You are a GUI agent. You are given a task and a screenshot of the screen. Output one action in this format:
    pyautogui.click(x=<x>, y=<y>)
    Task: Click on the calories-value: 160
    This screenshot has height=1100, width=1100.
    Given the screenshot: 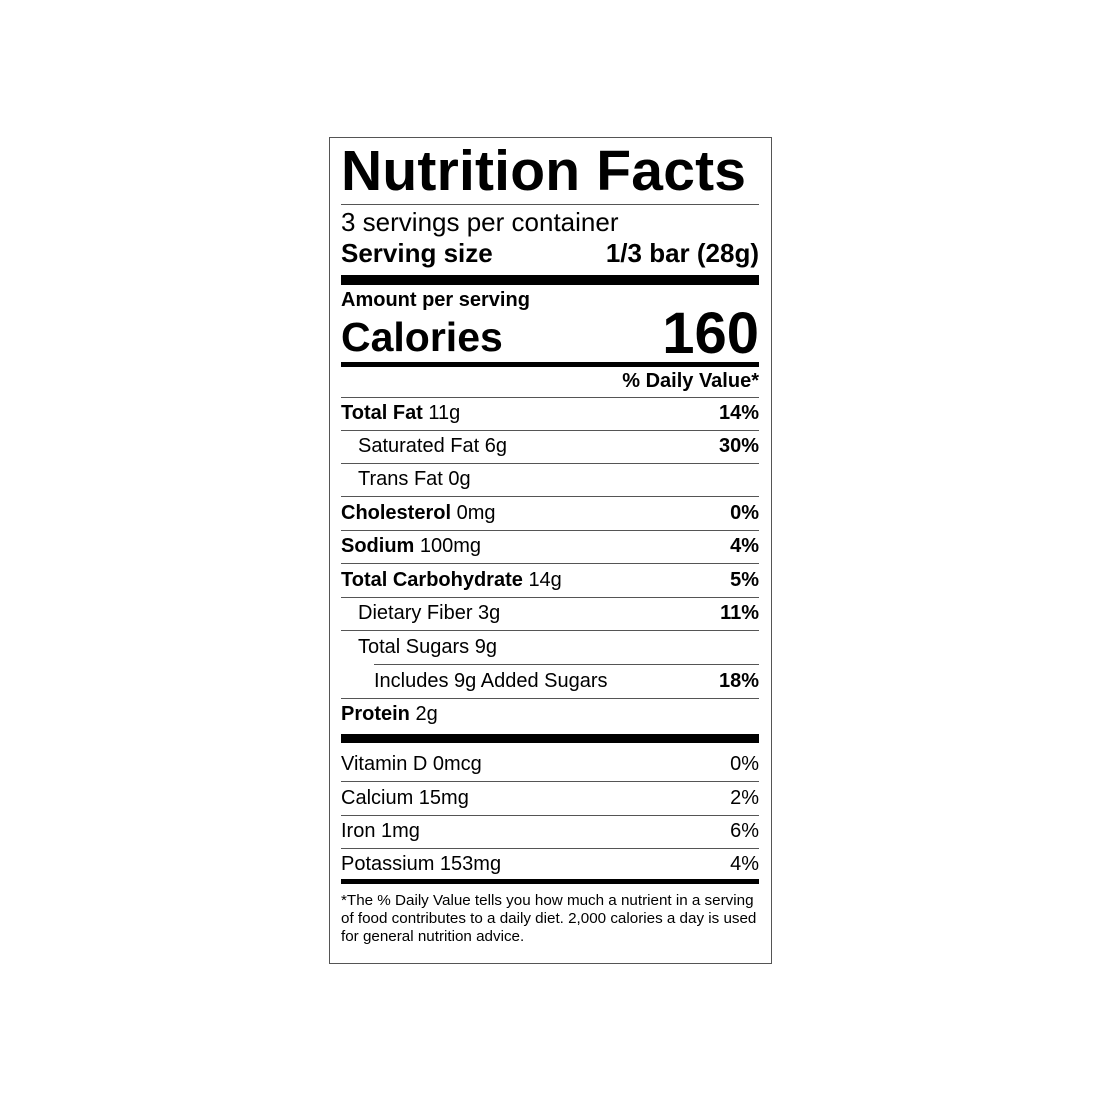 What is the action you would take?
    pyautogui.click(x=710, y=333)
    